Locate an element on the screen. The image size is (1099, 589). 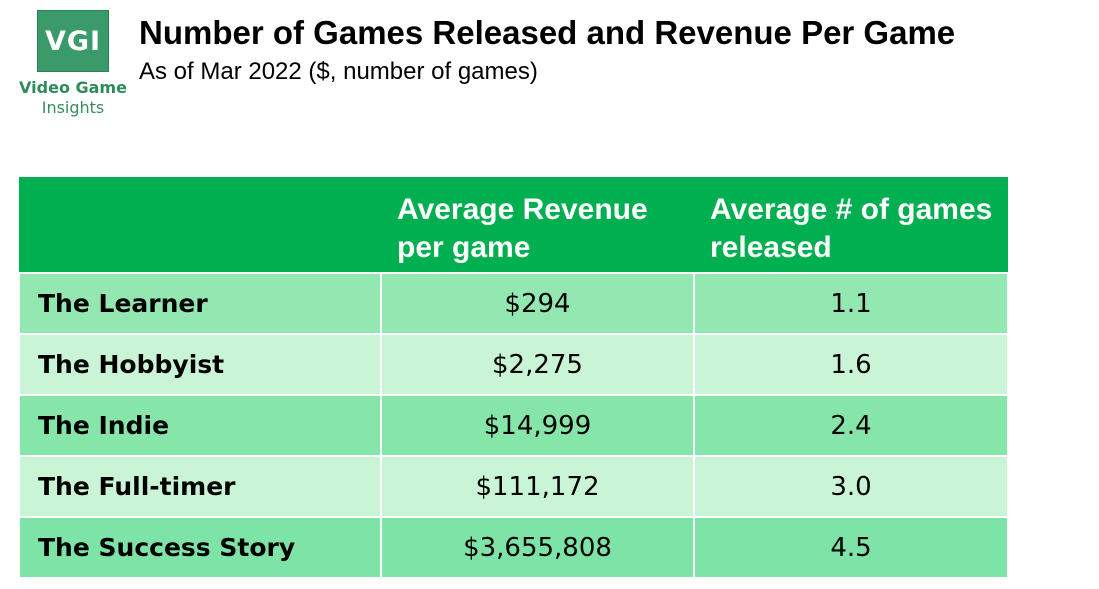
table-row: The Indie $14,999 2.4 is located at coordinates (513, 425).